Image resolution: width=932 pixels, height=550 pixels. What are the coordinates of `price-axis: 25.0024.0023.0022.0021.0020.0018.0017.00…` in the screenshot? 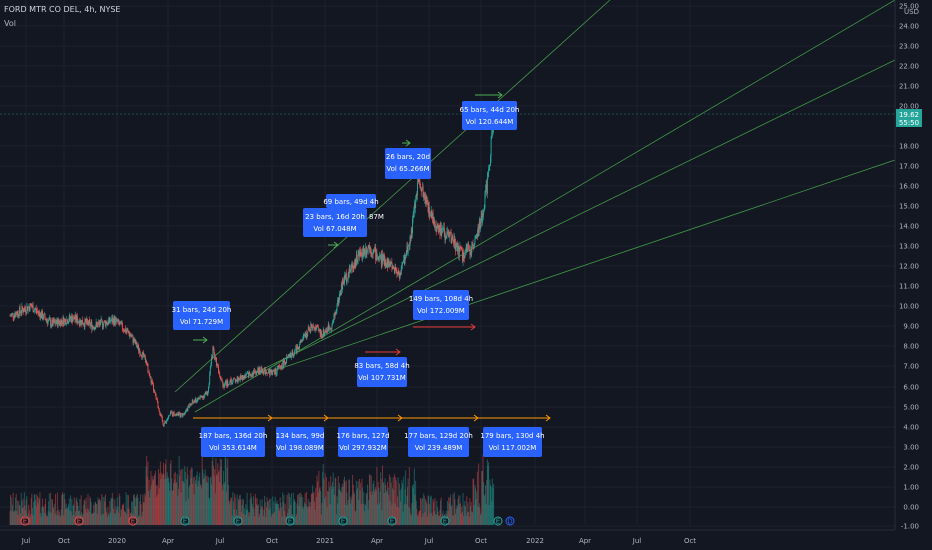 It's located at (908, 265).